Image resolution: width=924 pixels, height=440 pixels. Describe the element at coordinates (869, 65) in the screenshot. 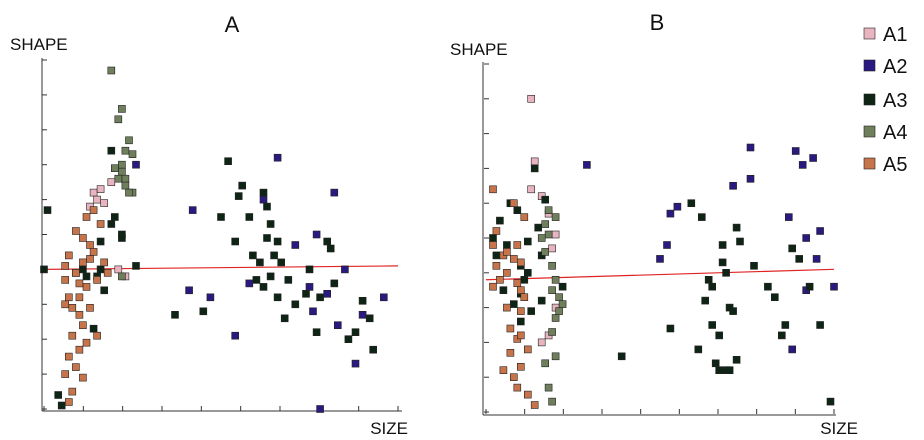

I see `legend-swatch-a2` at that location.